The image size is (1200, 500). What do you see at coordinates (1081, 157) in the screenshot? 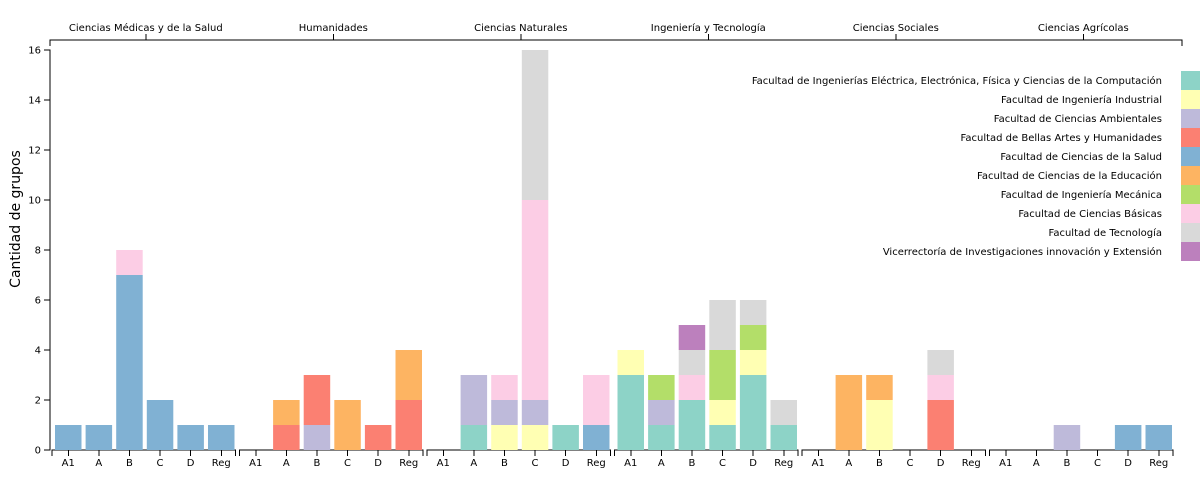
I see `legend-label: Facultad de Ciencias de la Salud` at bounding box center [1081, 157].